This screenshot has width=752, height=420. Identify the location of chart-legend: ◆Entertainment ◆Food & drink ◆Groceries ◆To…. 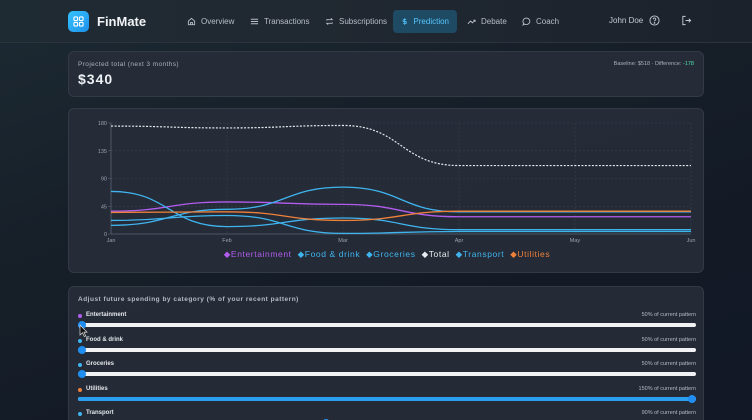
(387, 254).